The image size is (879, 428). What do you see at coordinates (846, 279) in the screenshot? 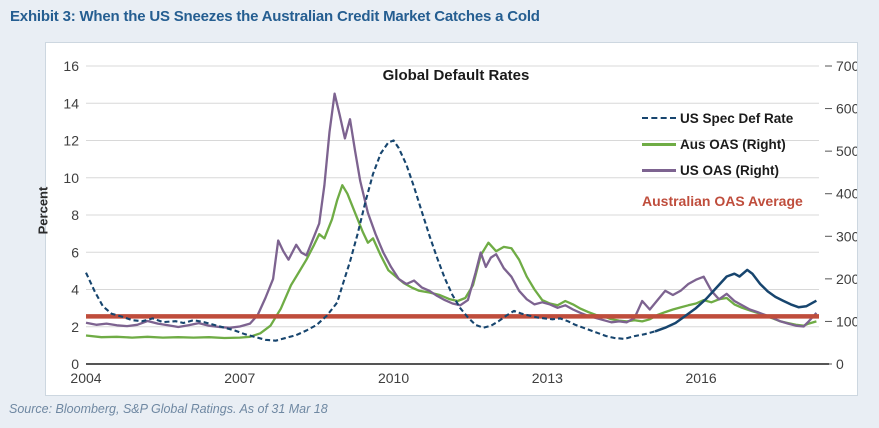
I see `svg-text: 200` at bounding box center [846, 279].